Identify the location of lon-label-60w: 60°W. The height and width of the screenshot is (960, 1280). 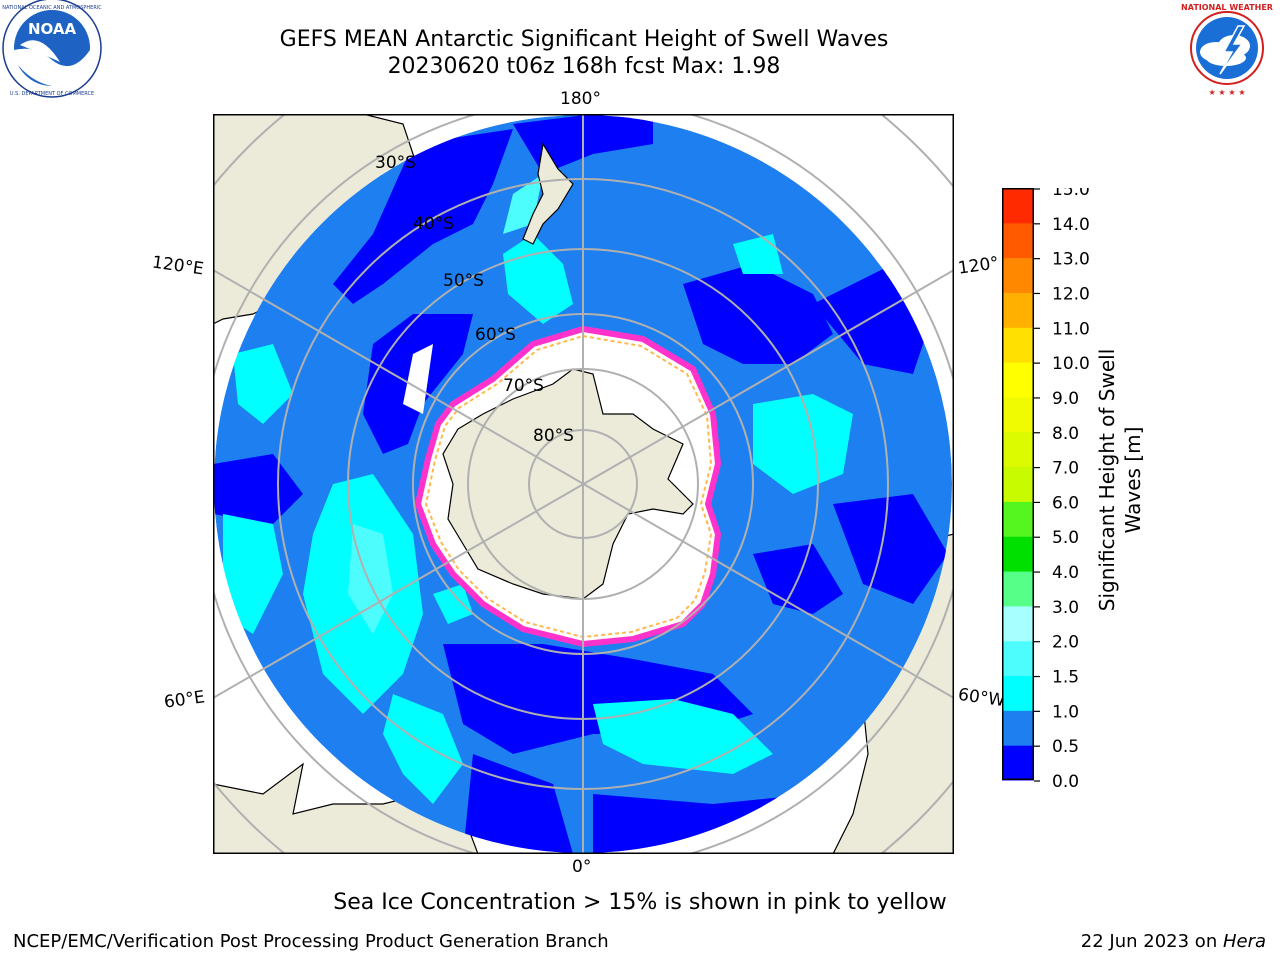
(981, 698).